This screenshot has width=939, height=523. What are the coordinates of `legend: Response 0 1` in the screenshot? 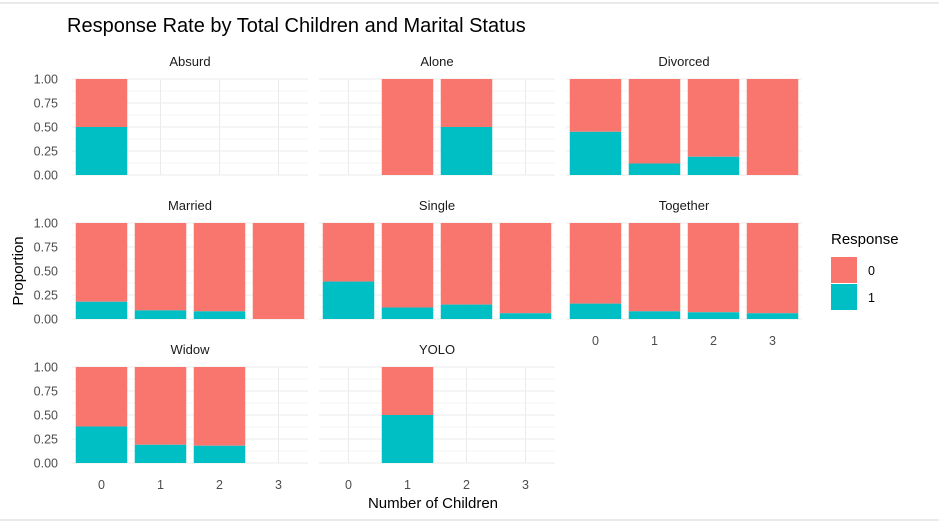 It's located at (865, 270).